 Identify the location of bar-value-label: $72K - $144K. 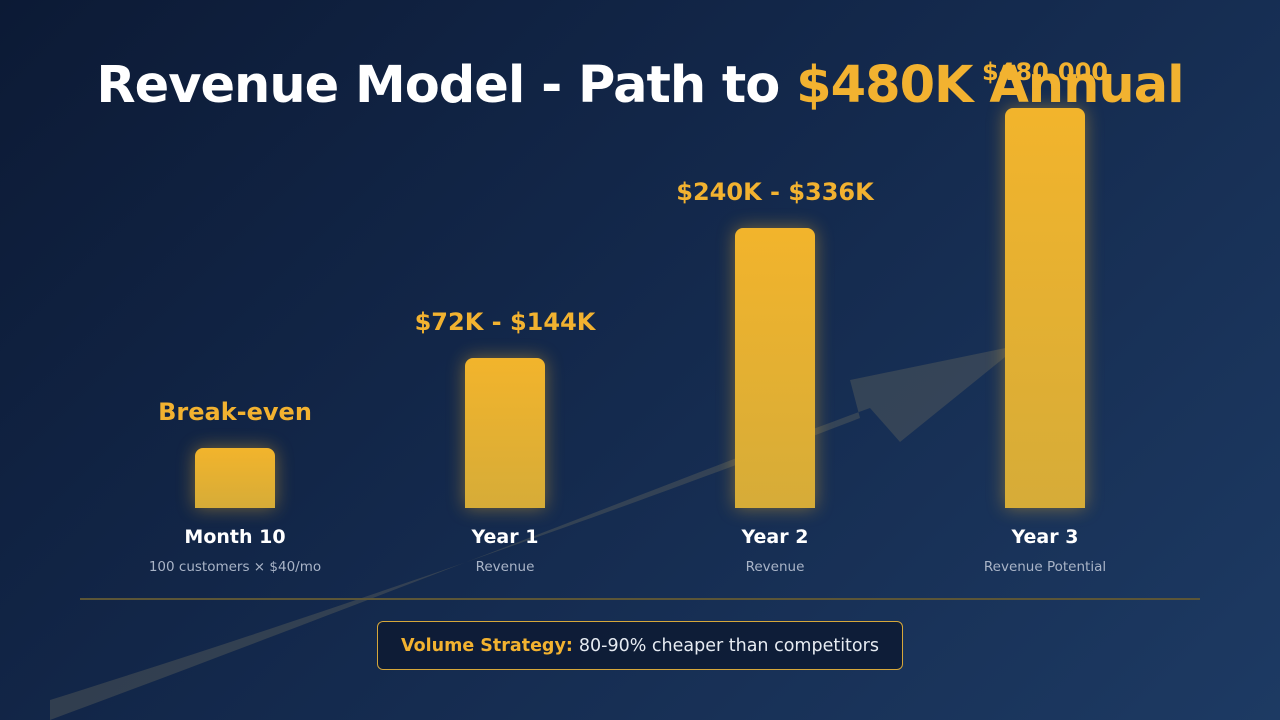
(505, 322).